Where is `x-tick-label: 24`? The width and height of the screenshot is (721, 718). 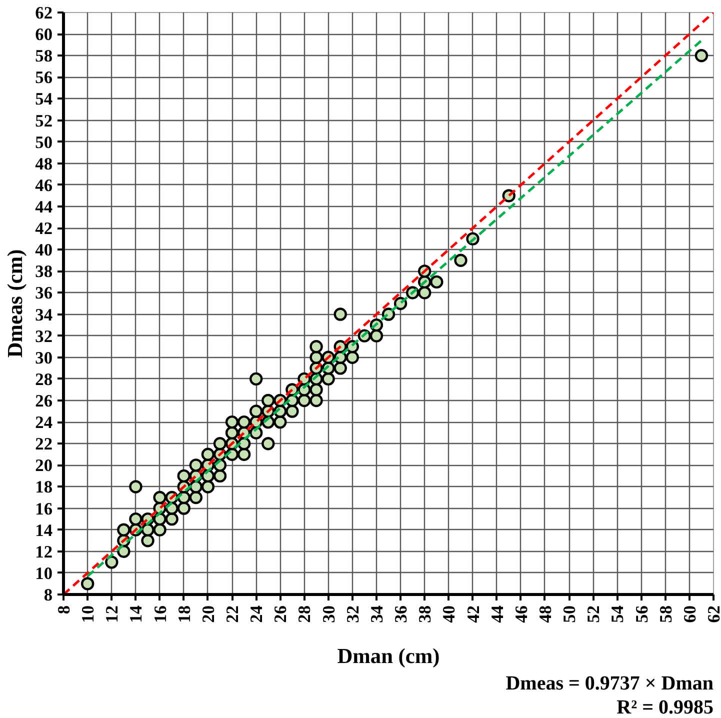 x-tick-label: 24 is located at coordinates (256, 614).